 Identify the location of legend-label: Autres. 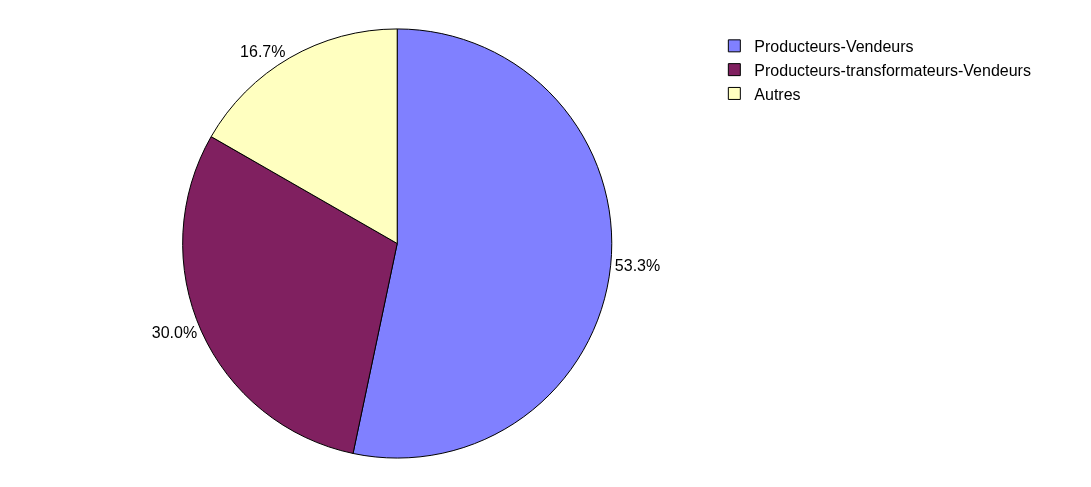
(777, 94).